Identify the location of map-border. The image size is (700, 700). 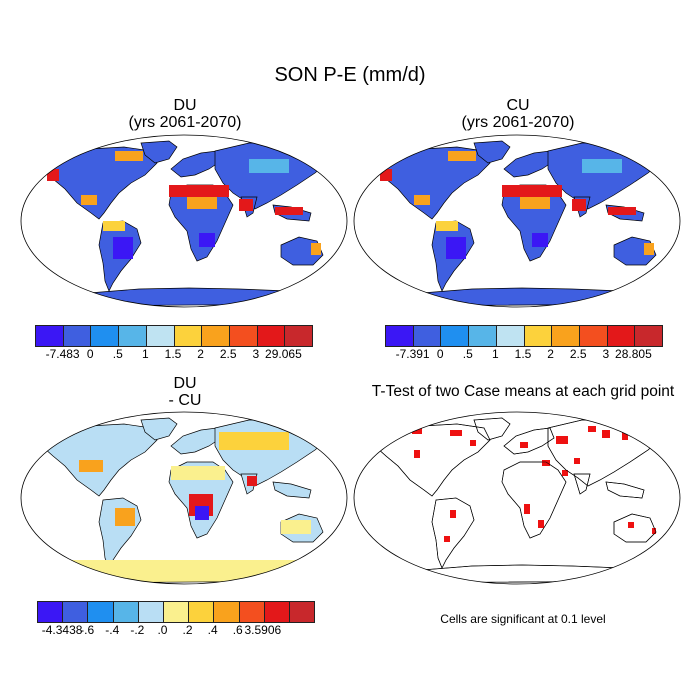
(517, 221).